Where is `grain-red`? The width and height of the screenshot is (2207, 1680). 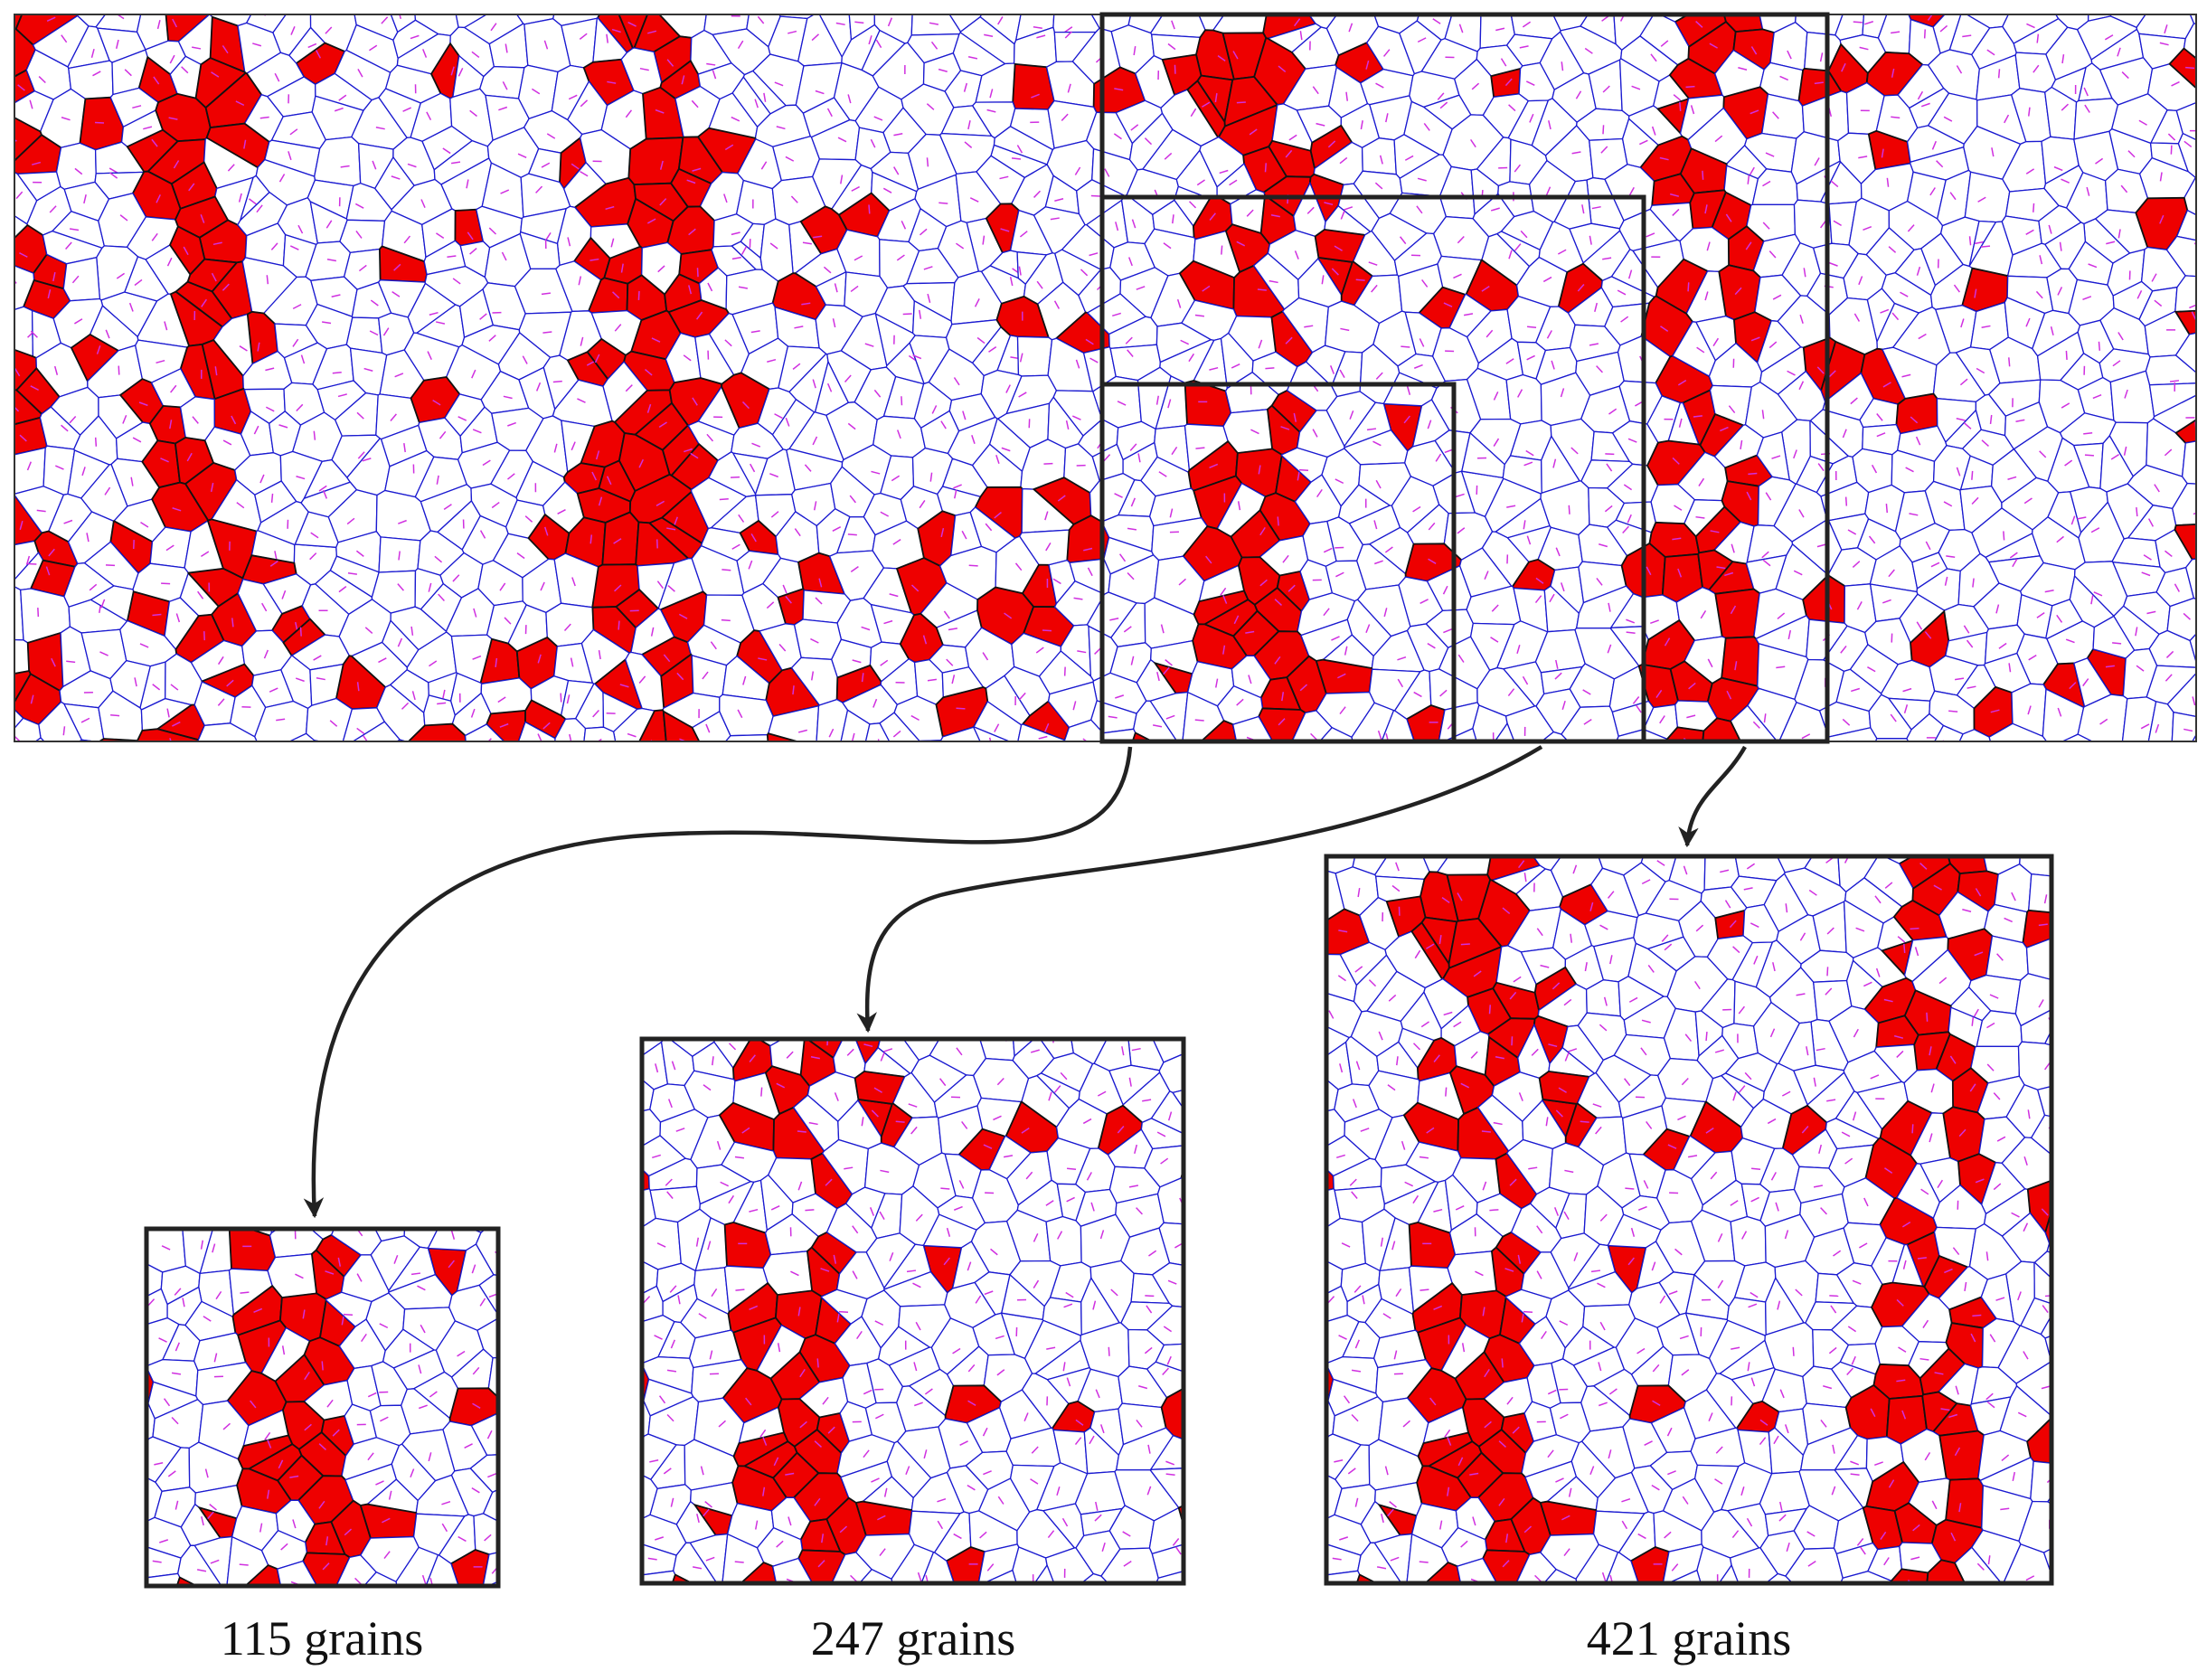
grain-red is located at coordinates (1738, 614).